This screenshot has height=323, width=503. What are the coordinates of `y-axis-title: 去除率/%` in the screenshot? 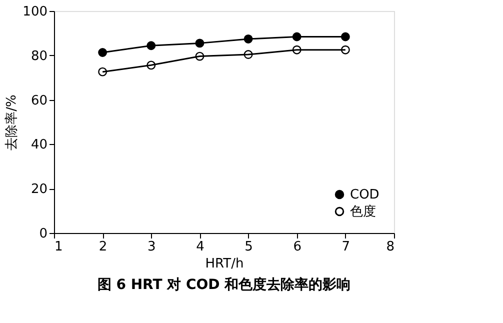 It's located at (12, 122).